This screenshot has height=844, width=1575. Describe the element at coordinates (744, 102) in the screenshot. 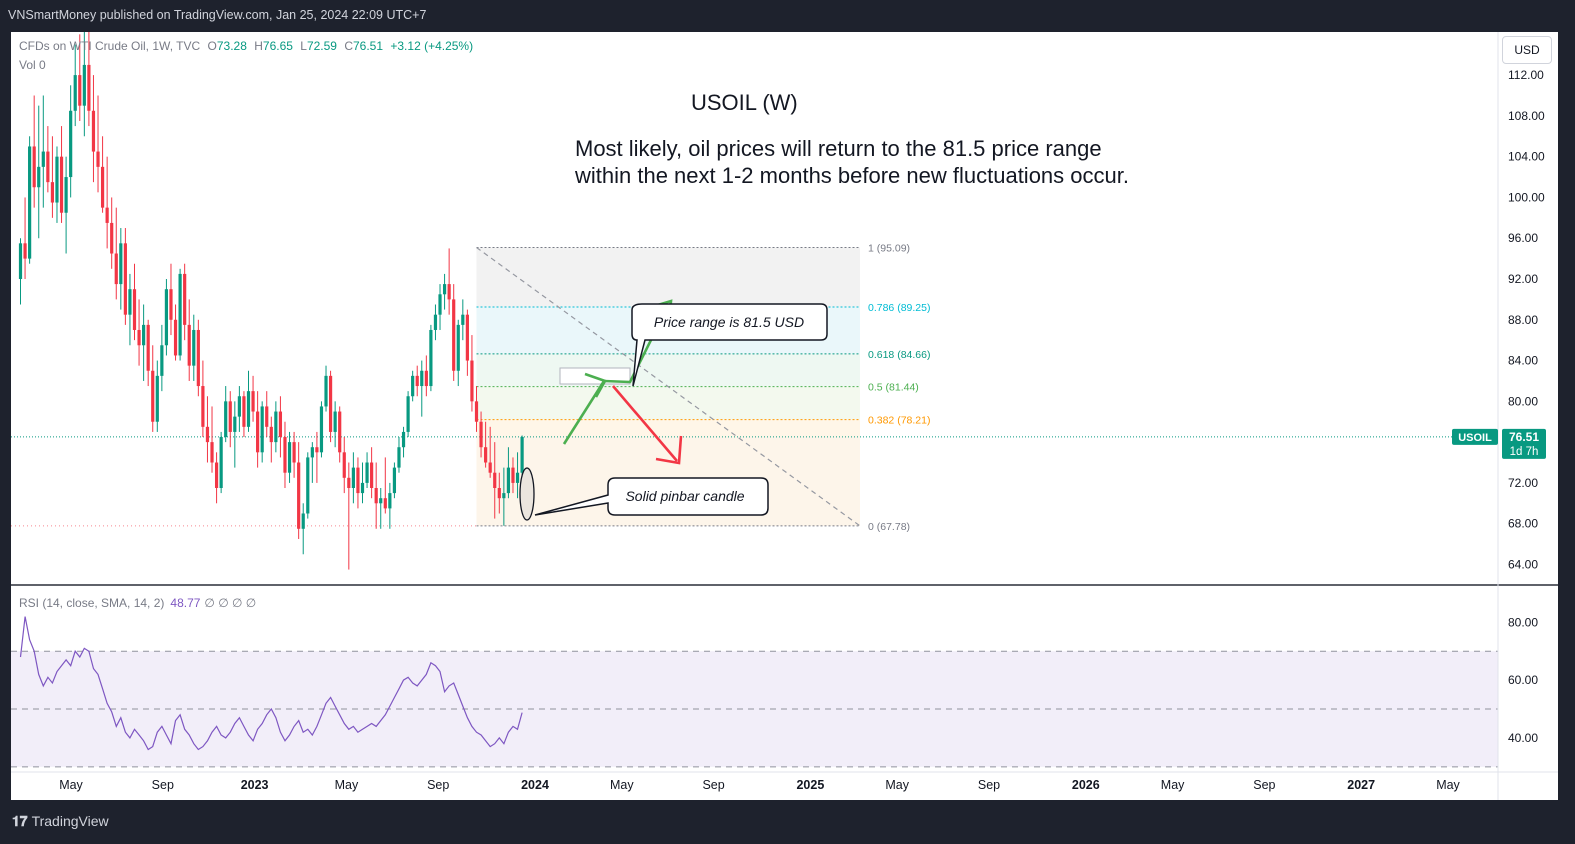

I see `annotation-title: USOIL (W)` at that location.